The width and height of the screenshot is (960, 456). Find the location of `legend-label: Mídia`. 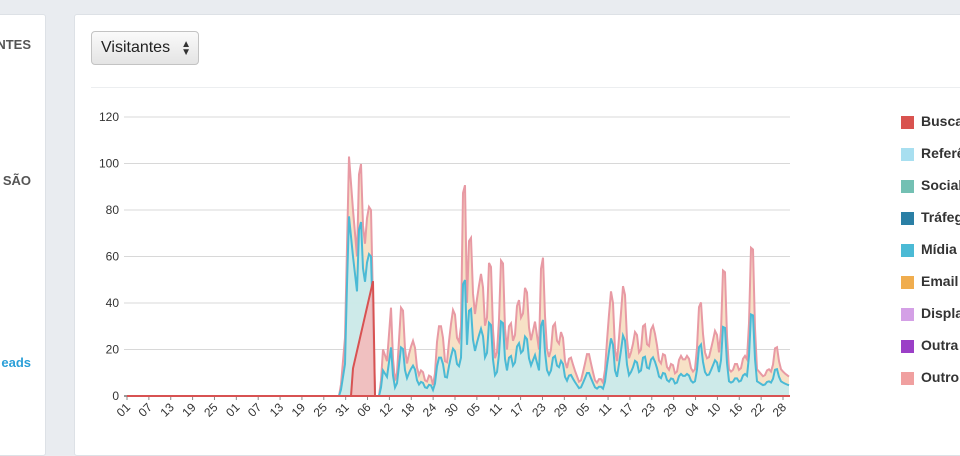

legend-label: Mídia is located at coordinates (939, 249).